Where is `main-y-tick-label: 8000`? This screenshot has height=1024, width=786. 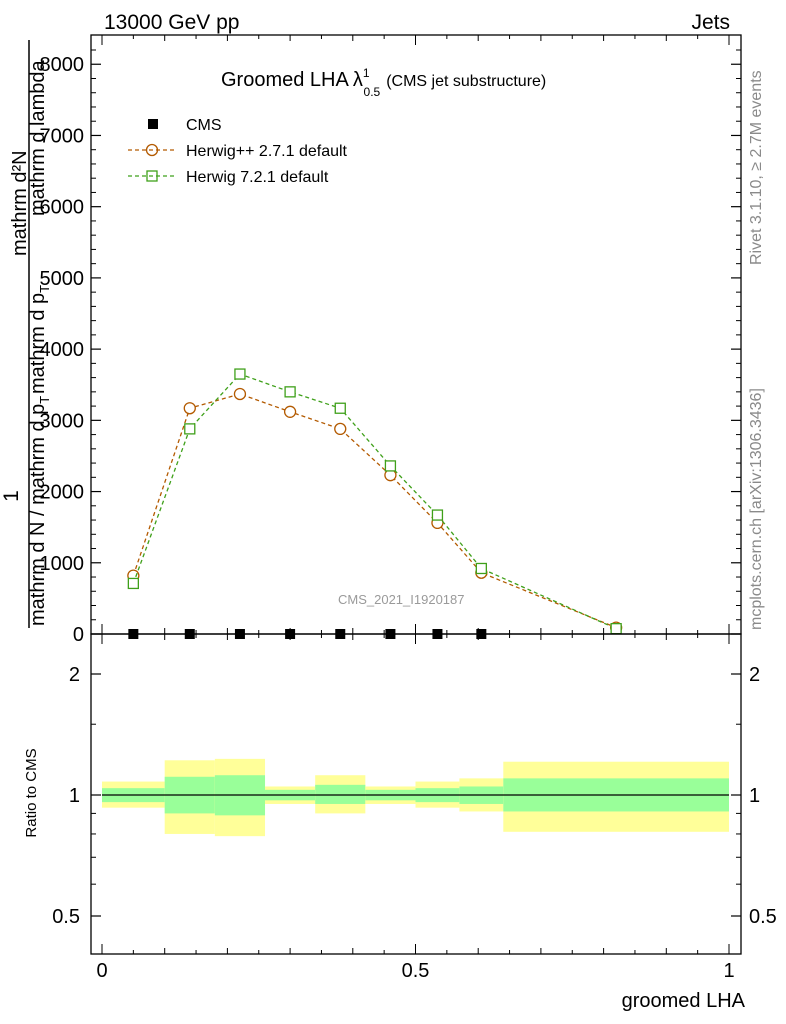
main-y-tick-label: 8000 is located at coordinates (62, 65).